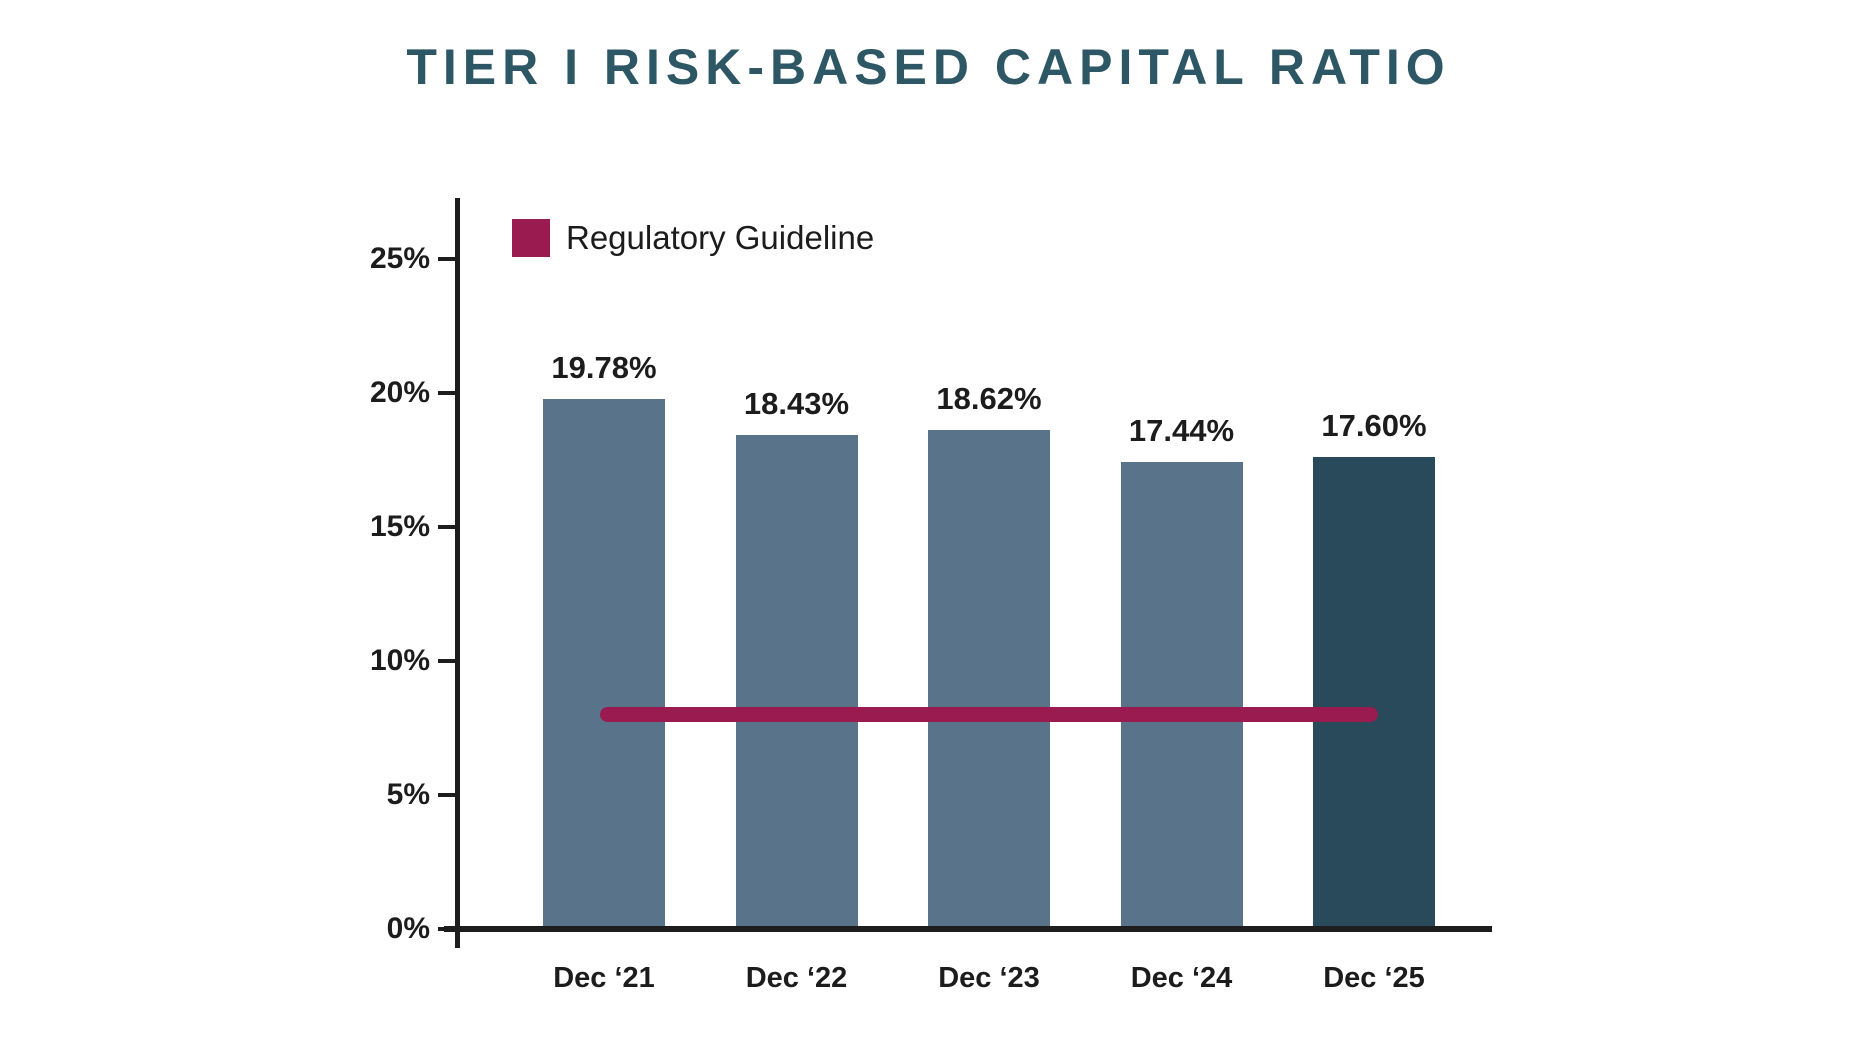 Image resolution: width=1857 pixels, height=1045 pixels. Describe the element at coordinates (457, 573) in the screenshot. I see `y-axis-line` at that location.